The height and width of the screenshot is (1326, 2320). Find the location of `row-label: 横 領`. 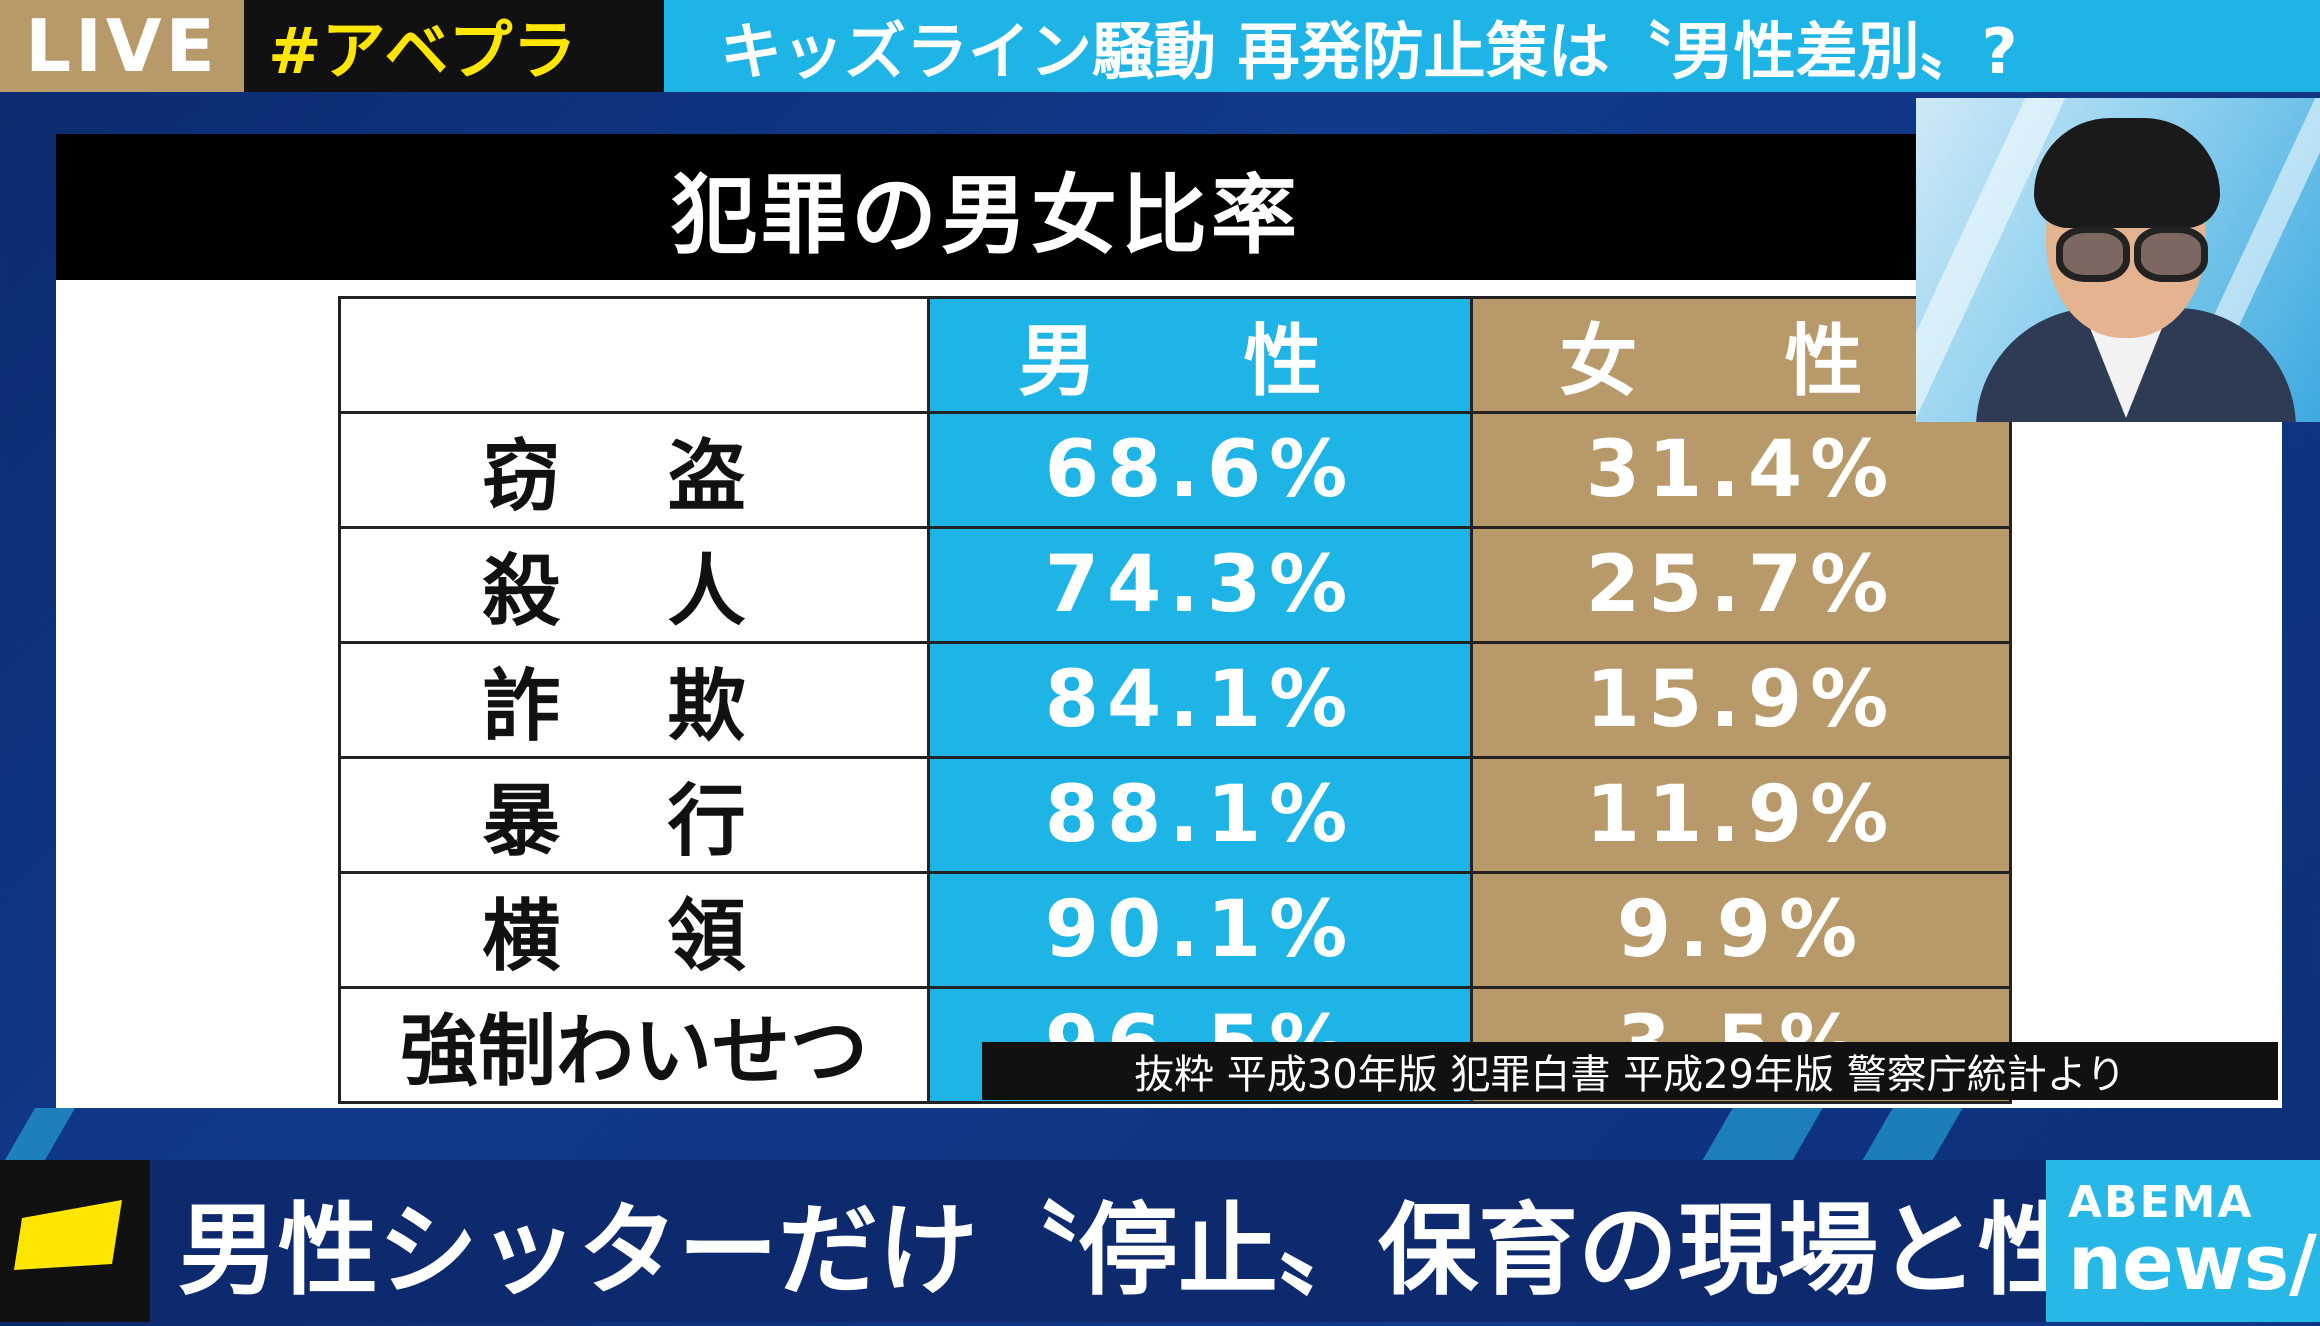

row-label: 横 領 is located at coordinates (634, 930).